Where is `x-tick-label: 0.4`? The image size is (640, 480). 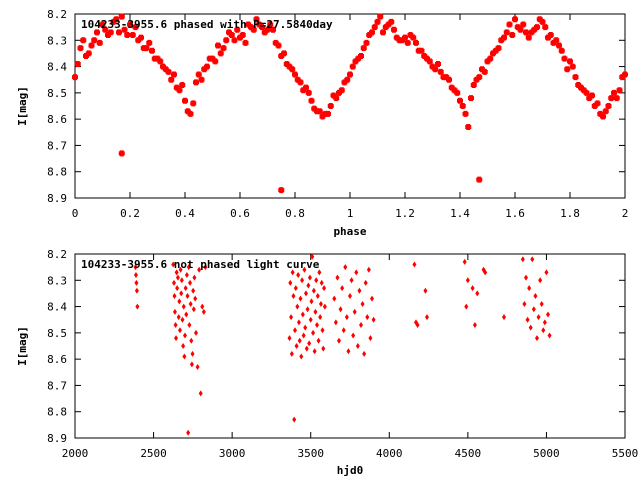 x-tick-label: 0.4 is located at coordinates (185, 213).